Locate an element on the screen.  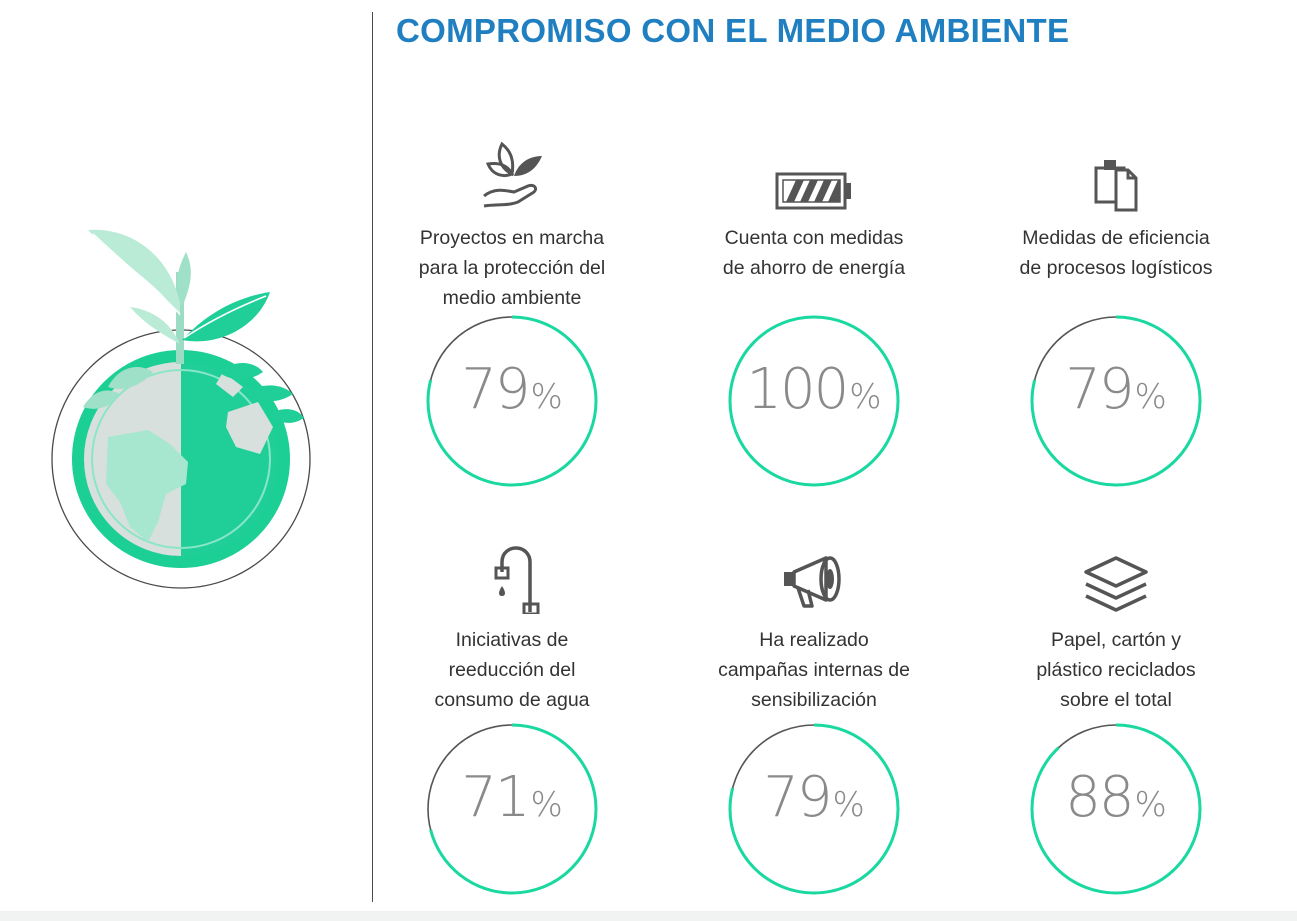
donut-value-3: 79% is located at coordinates (1116, 390).